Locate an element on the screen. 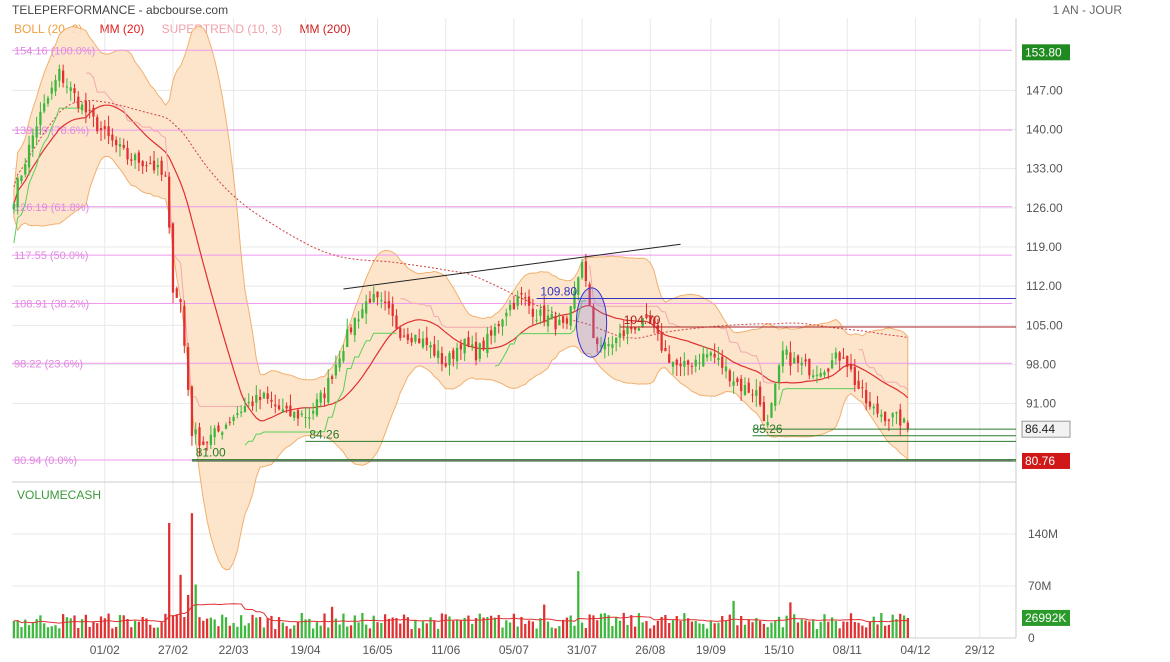 This screenshot has width=1170, height=662. top-price-badge is located at coordinates (1046, 52).